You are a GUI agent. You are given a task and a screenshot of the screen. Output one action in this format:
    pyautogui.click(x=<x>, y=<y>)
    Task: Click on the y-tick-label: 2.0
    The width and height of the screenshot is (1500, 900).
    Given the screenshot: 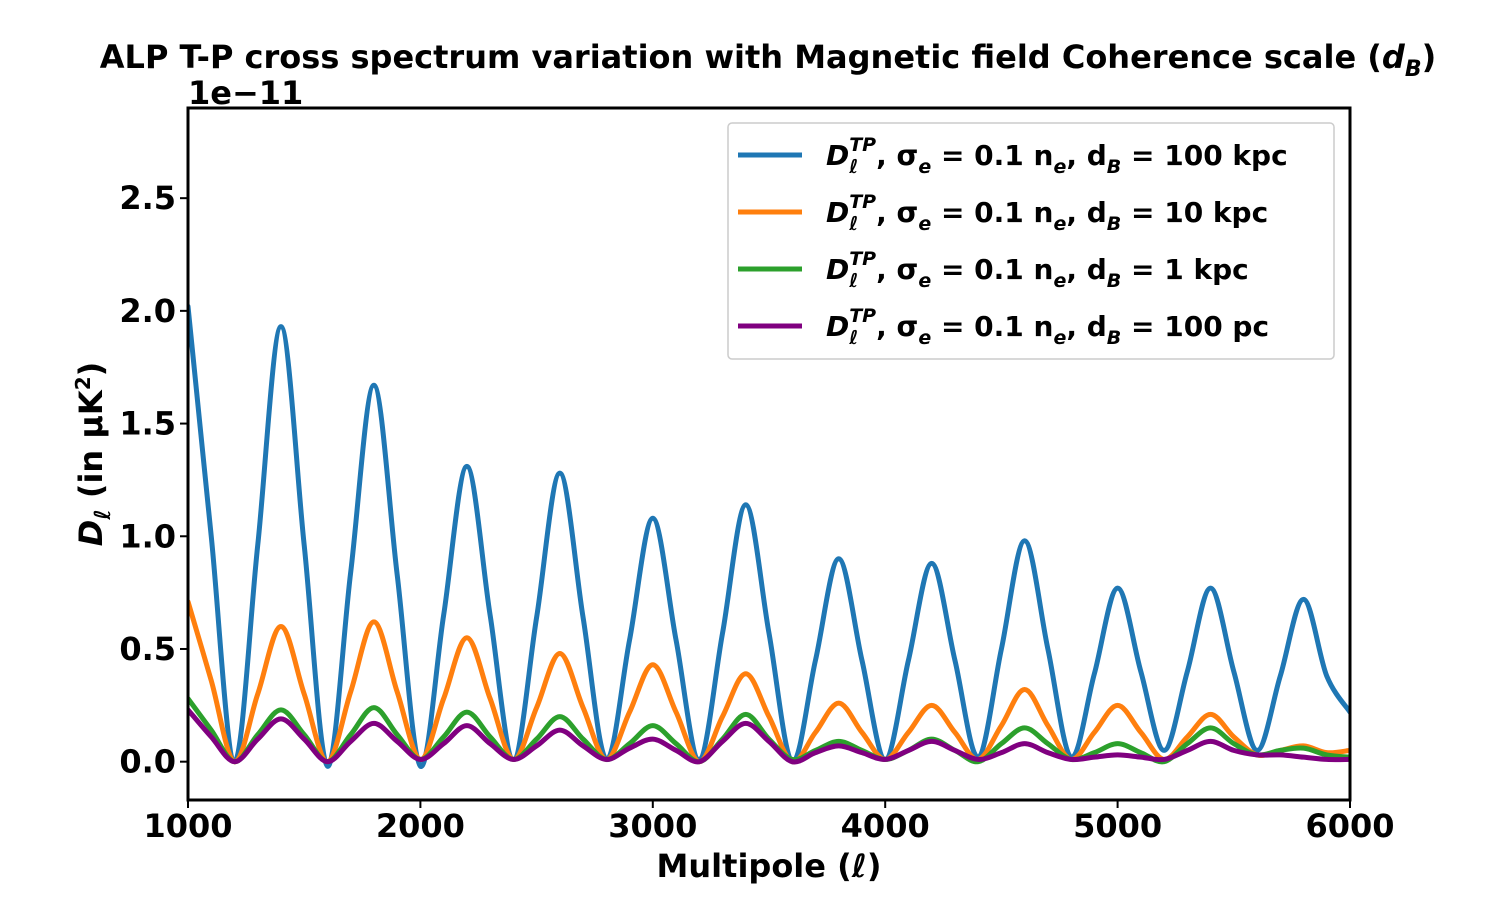 What is the action you would take?
    pyautogui.click(x=147, y=311)
    